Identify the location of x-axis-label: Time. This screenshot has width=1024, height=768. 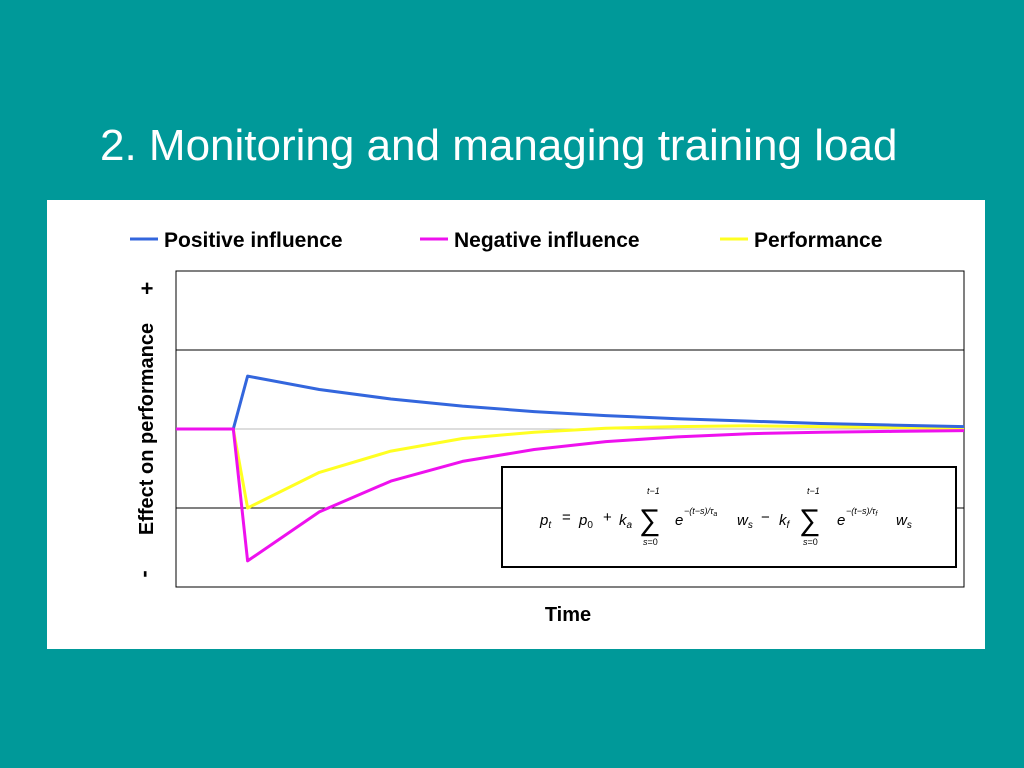
(568, 615).